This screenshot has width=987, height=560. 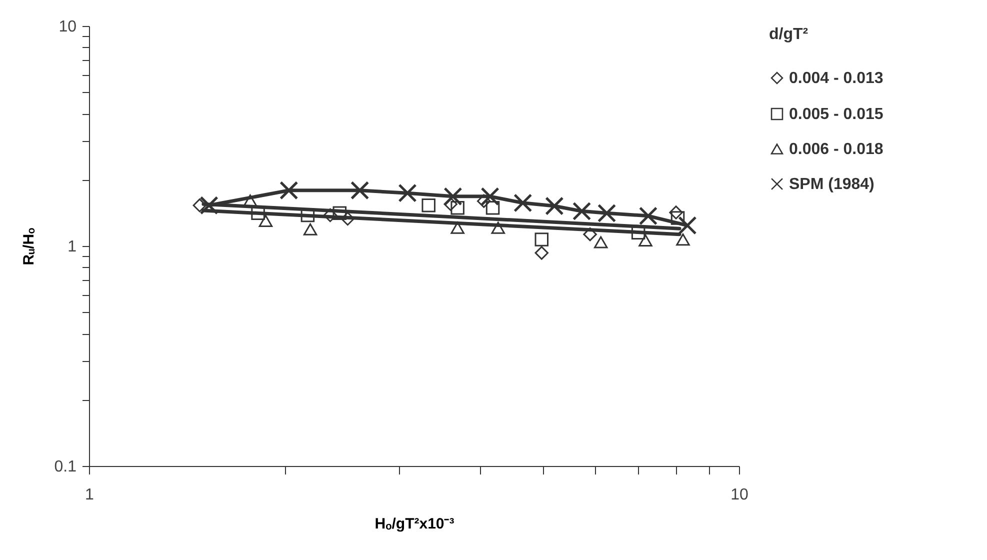 I want to click on legend-title: d/gT², so click(x=788, y=34).